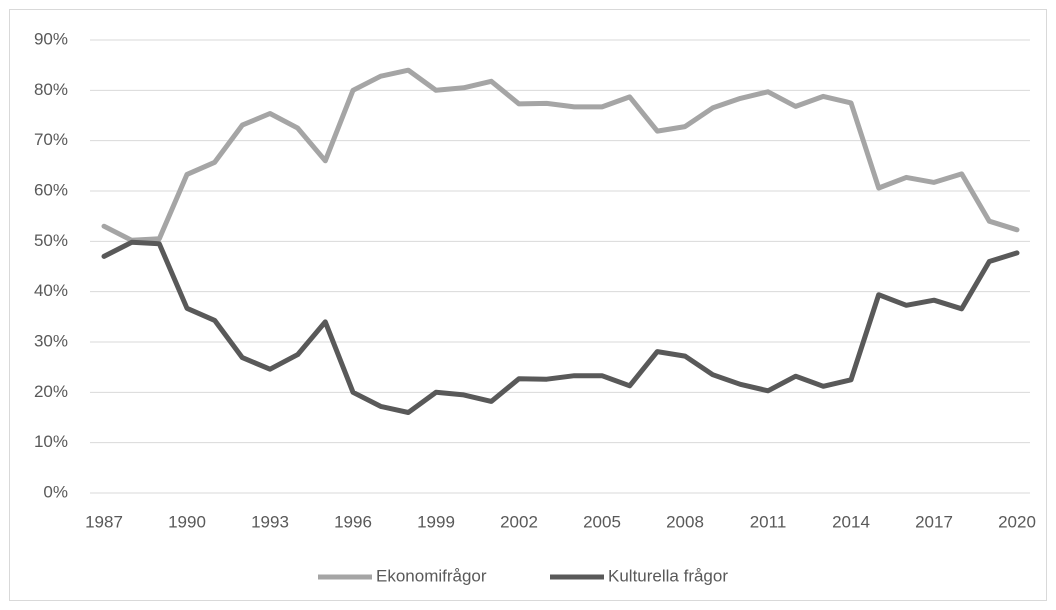 This screenshot has width=1056, height=610. I want to click on y-tick-label: 10%, so click(51, 441).